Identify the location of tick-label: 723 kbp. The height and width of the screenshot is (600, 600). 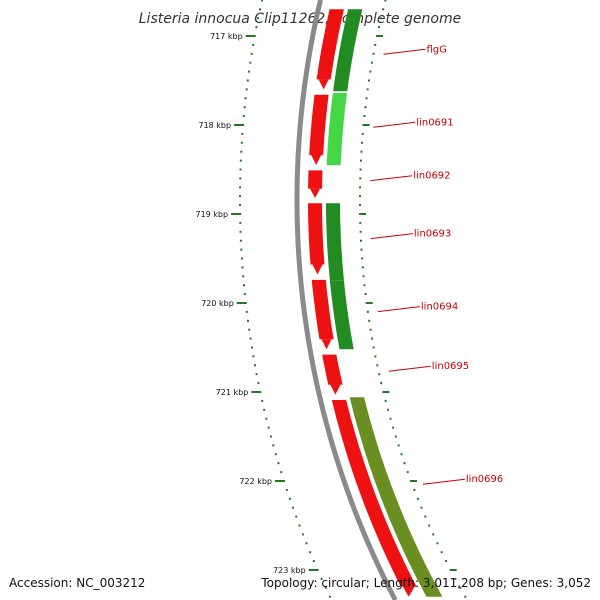
(289, 570).